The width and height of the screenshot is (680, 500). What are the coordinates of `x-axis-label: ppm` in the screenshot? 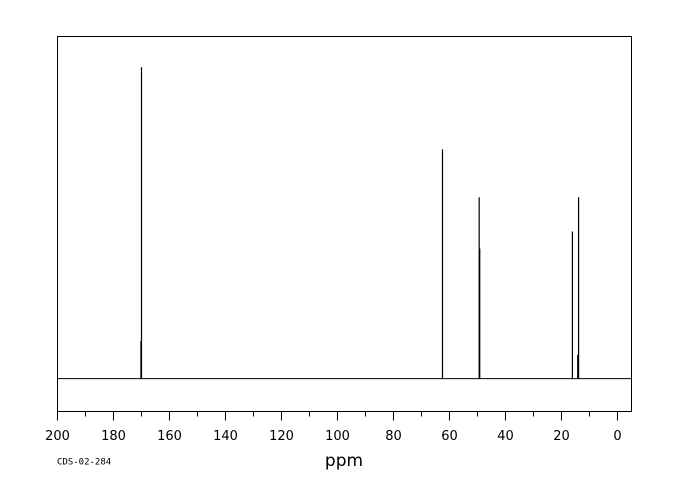 It's located at (344, 461).